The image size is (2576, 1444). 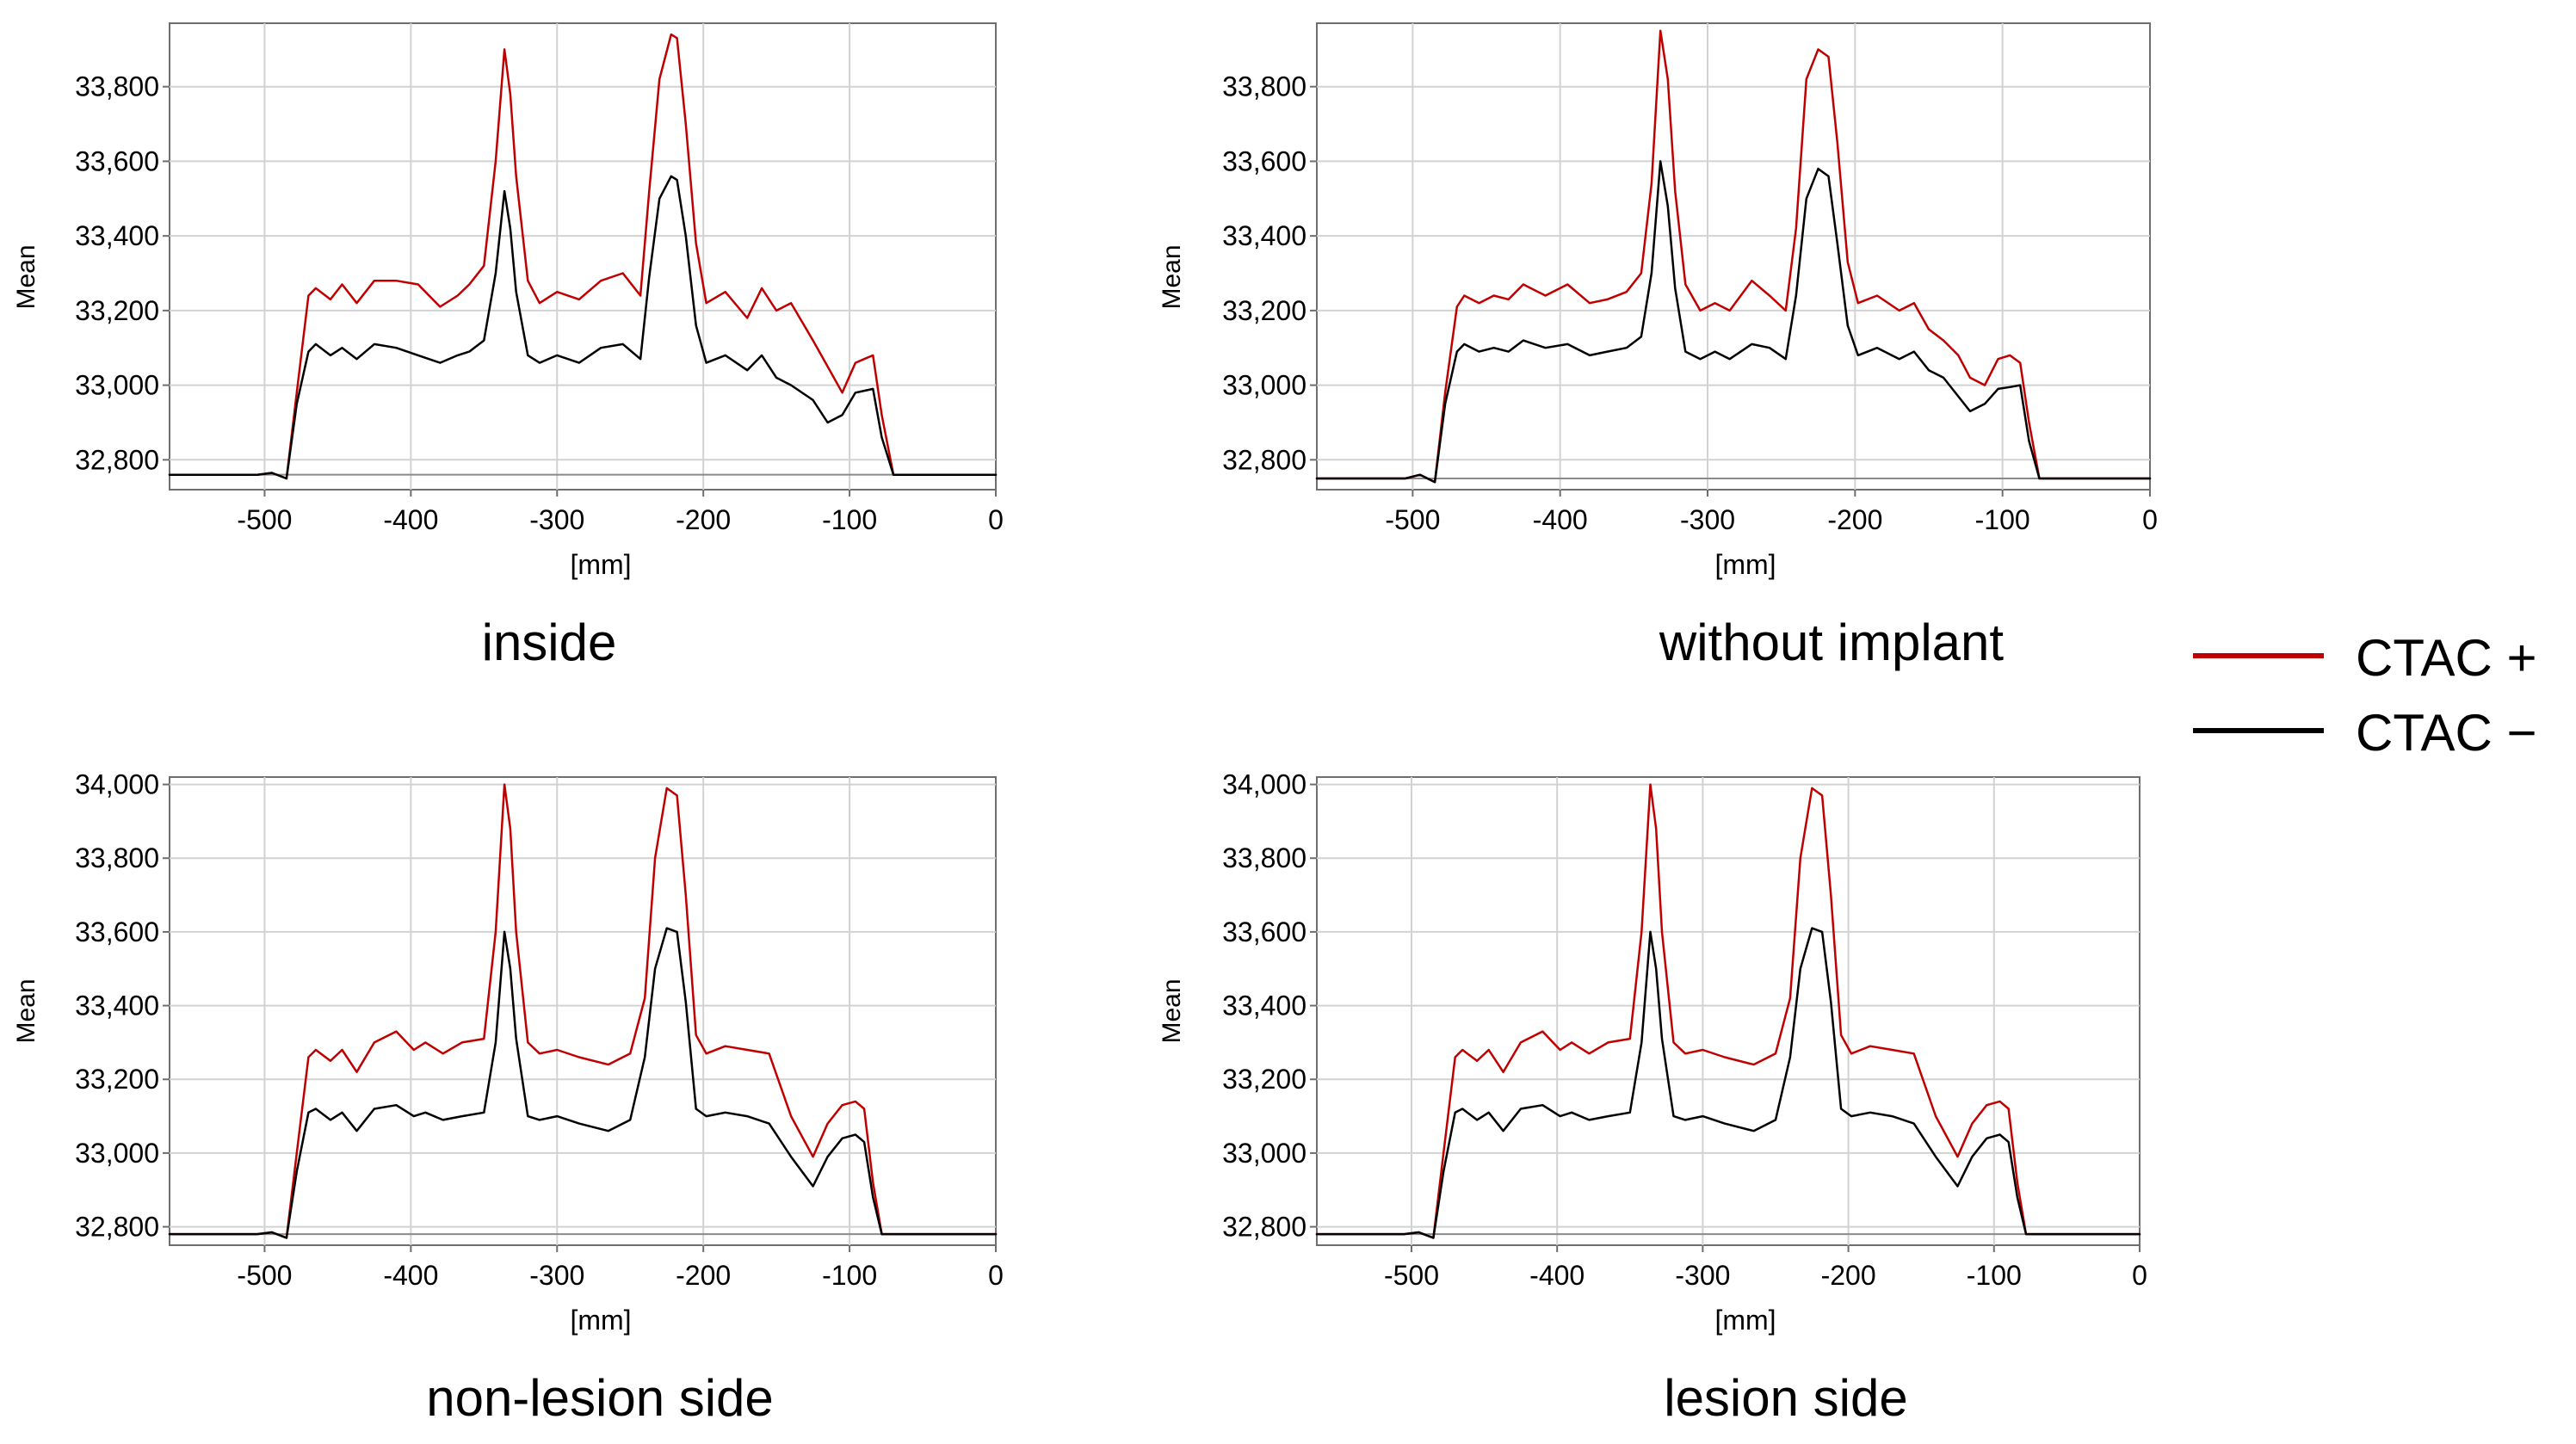 What do you see at coordinates (1832, 642) in the screenshot?
I see `panel-title: without implant` at bounding box center [1832, 642].